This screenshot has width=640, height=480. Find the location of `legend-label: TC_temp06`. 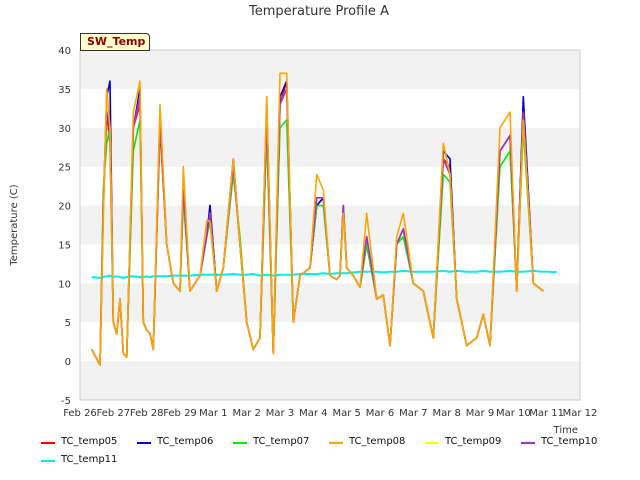

legend-label: TC_temp06 is located at coordinates (185, 441).